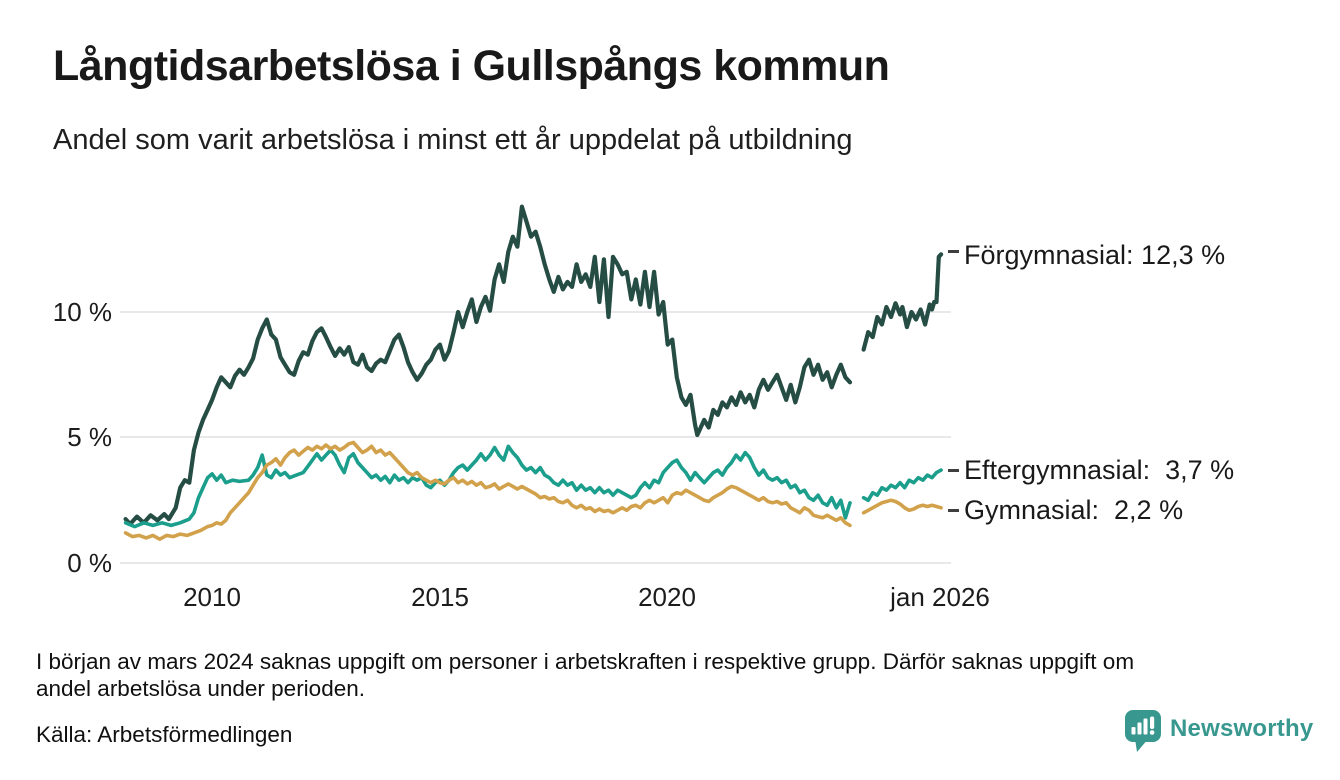 The height and width of the screenshot is (780, 1340). Describe the element at coordinates (535, 312) in the screenshot. I see `gridline-10pct` at that location.